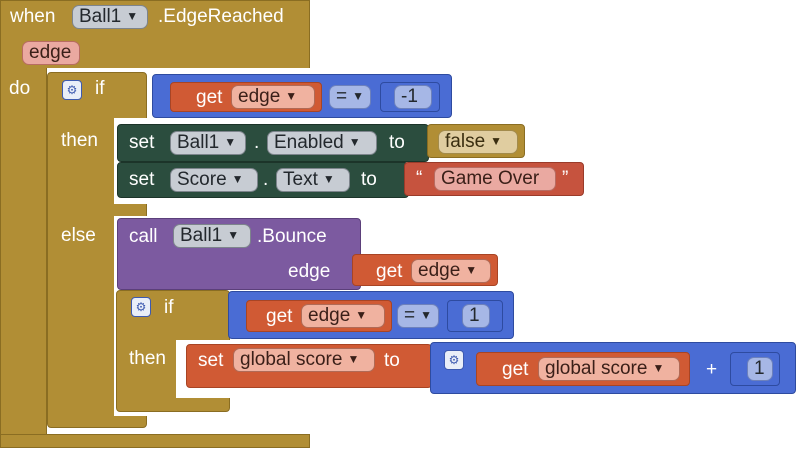  Describe the element at coordinates (20, 88) in the screenshot. I see `do-label: do` at that location.